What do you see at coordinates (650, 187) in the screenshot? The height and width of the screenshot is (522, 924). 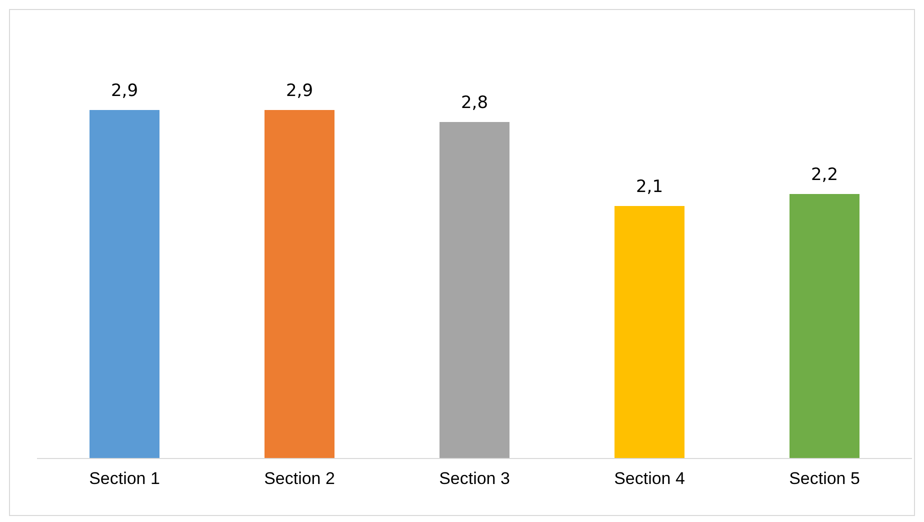 I see `data-label: 2,1` at bounding box center [650, 187].